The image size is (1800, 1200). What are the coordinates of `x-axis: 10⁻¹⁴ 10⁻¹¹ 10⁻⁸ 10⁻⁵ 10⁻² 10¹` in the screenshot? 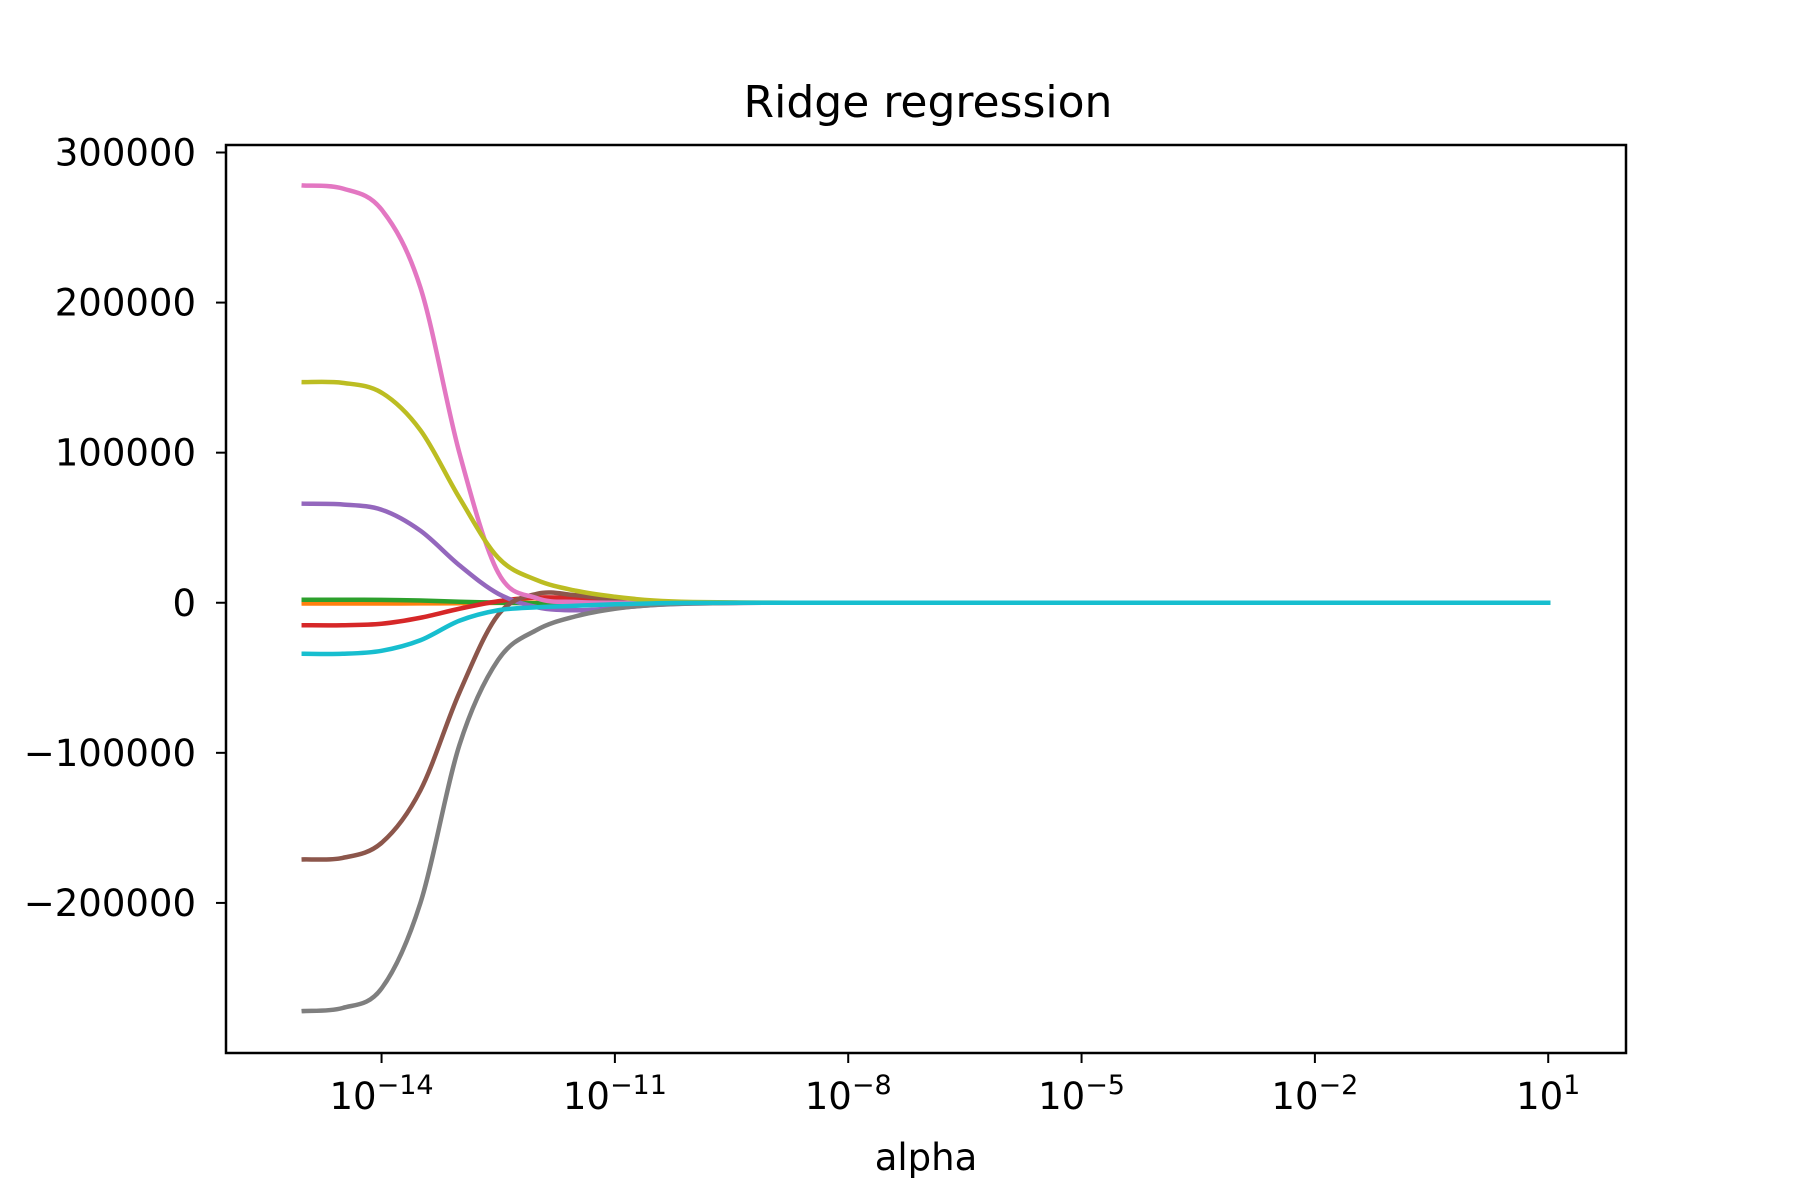 It's located at (955, 1085).